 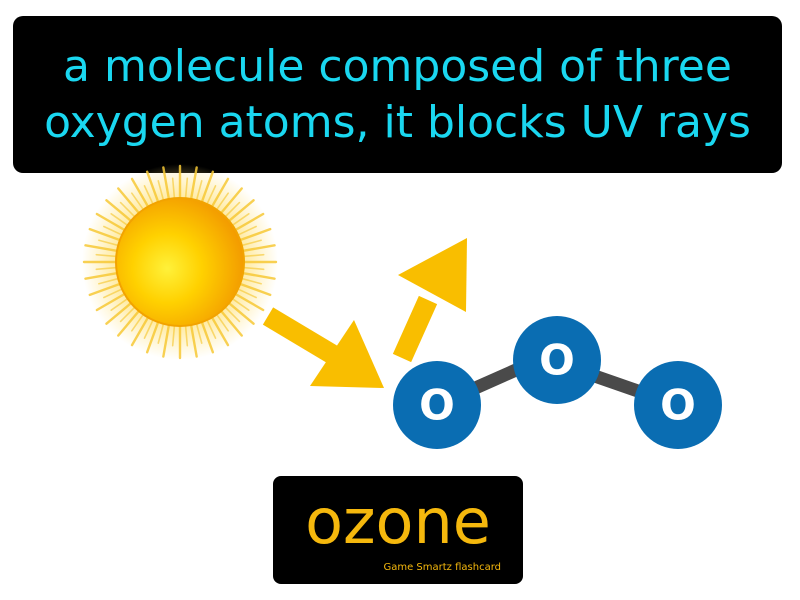 I want to click on sun-icon, so click(x=180, y=262).